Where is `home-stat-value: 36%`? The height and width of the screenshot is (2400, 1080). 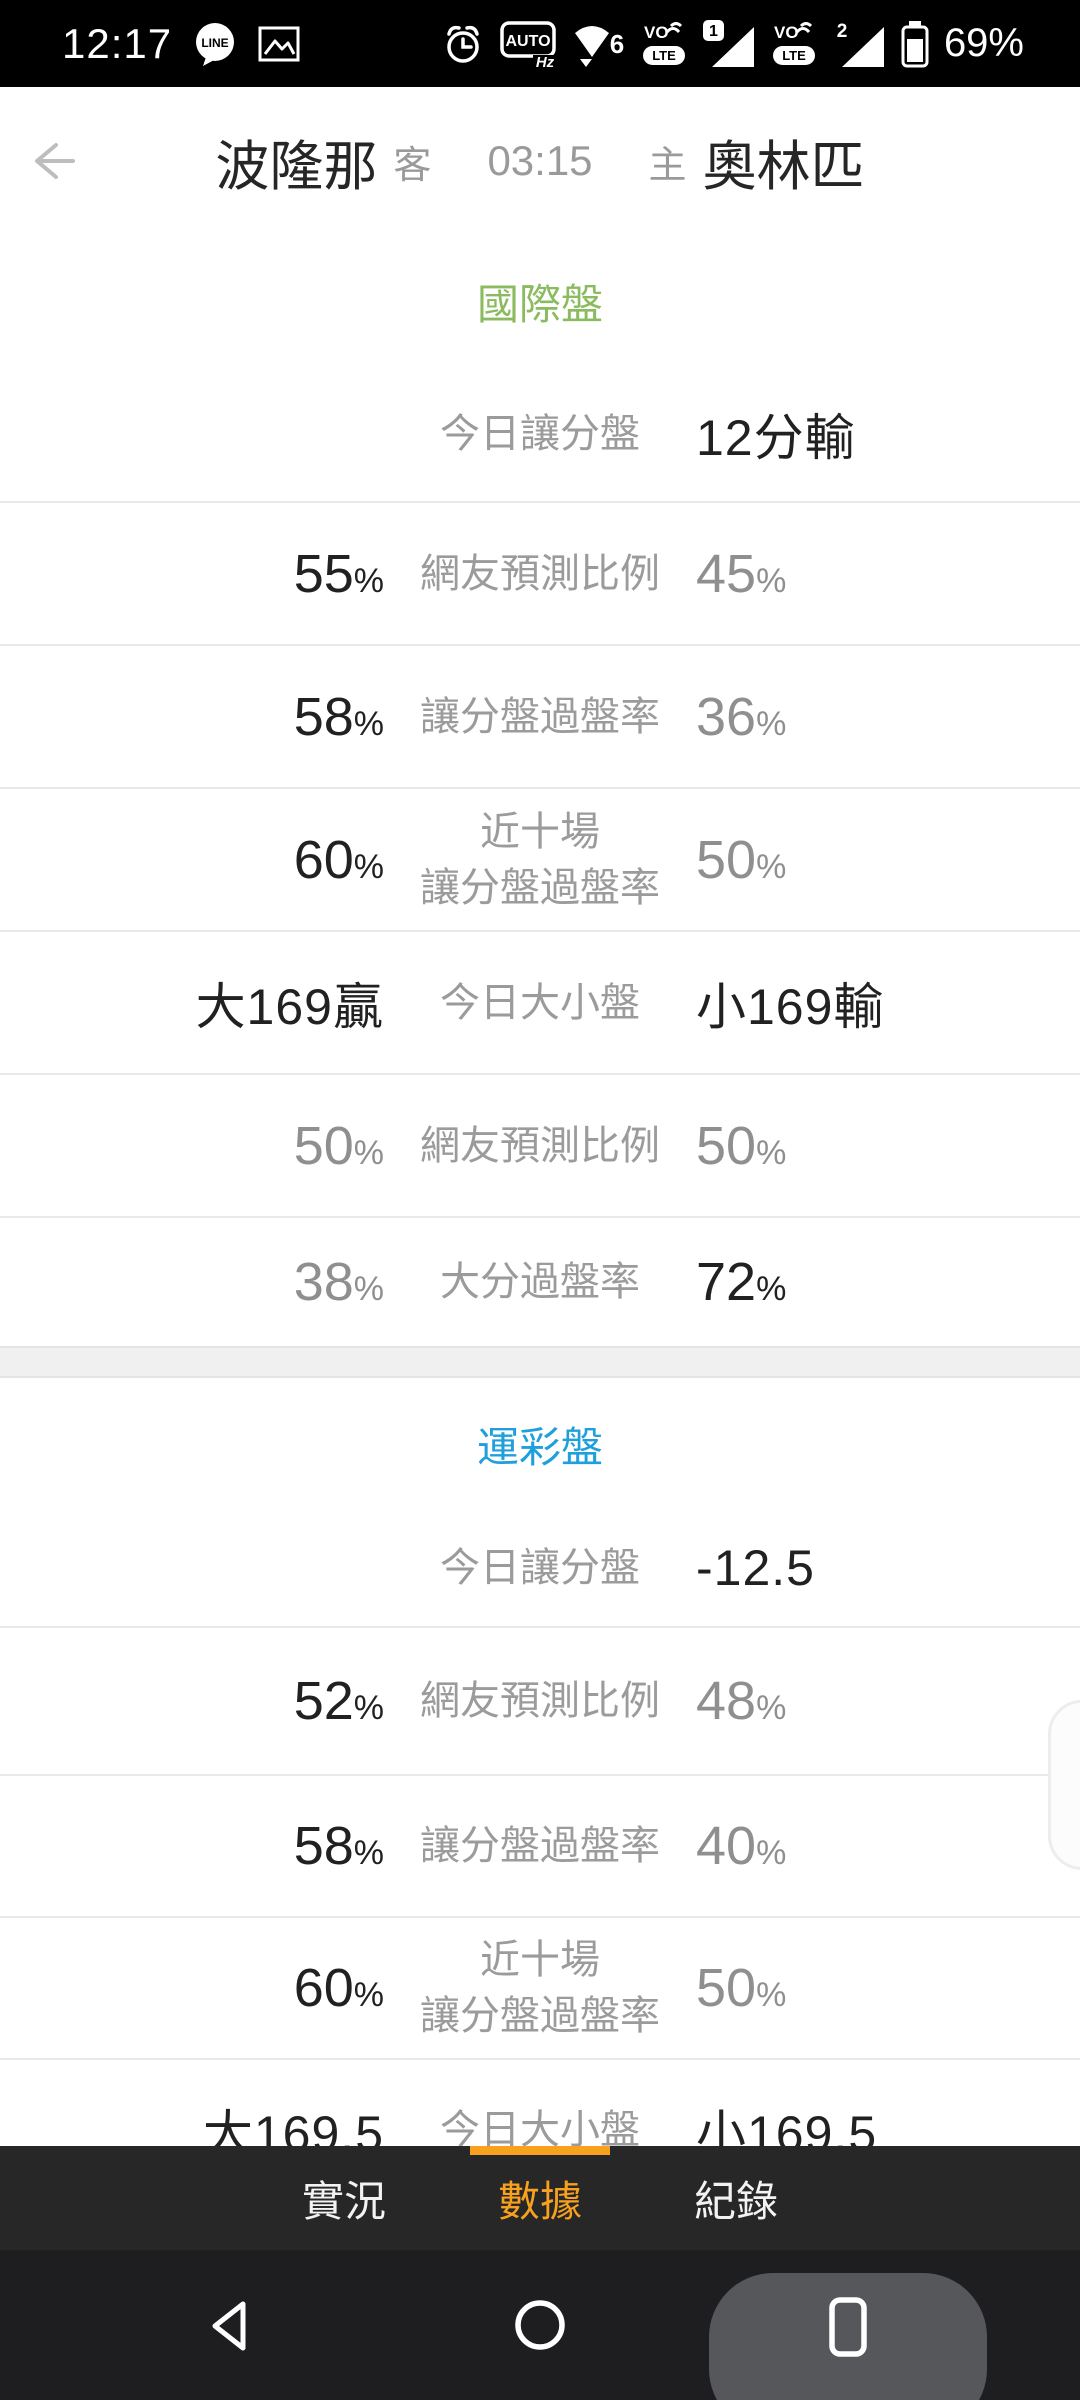
home-stat-value: 36% is located at coordinates (741, 716).